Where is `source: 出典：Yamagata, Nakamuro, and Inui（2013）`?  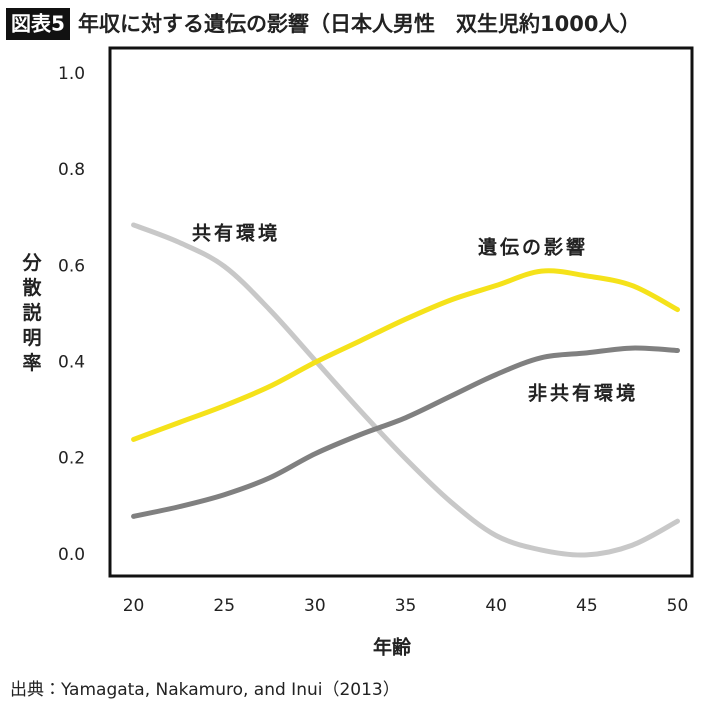 source: 出典：Yamagata, Nakamuro, and Inui（2013） is located at coordinates (205, 690).